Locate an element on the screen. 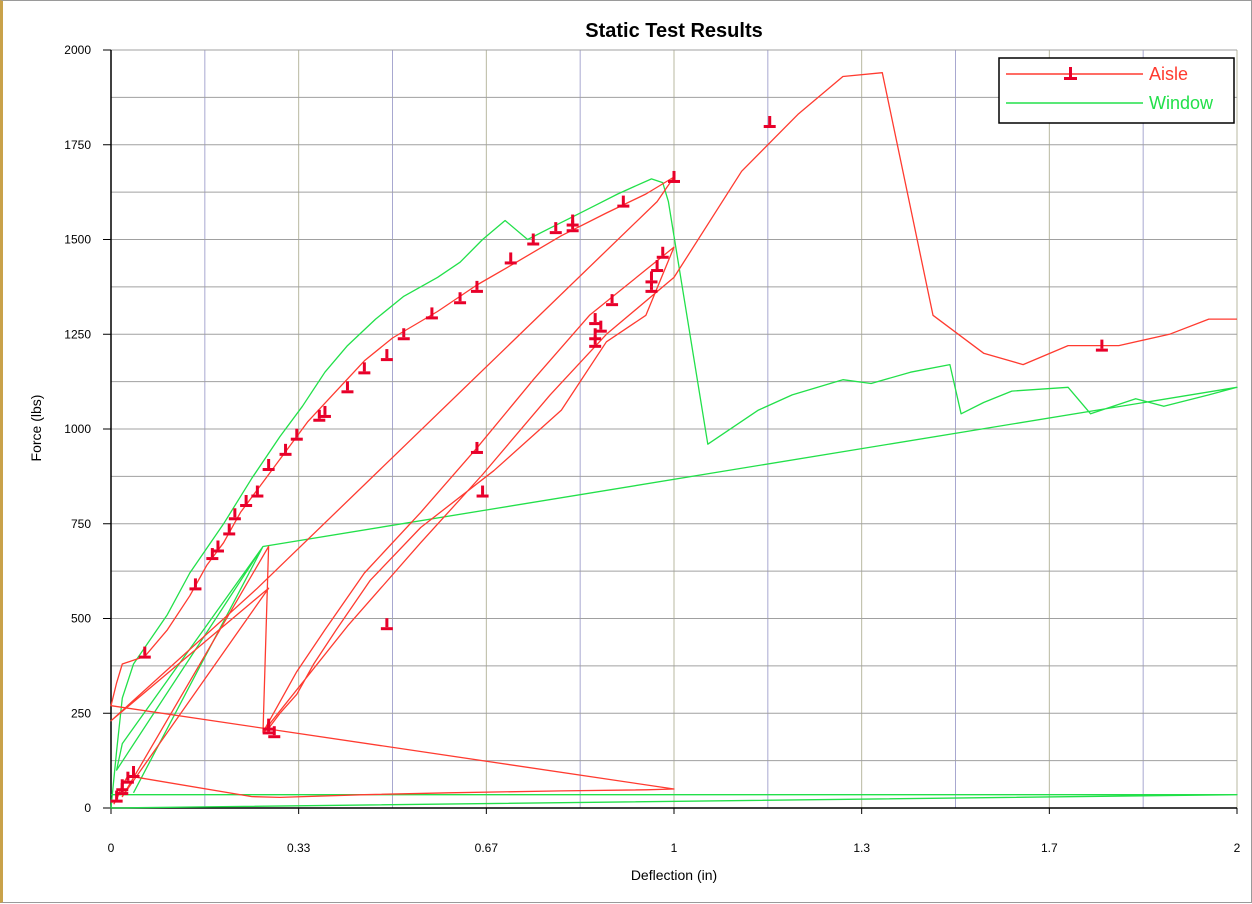  x-tick-label: 1.7 is located at coordinates (1049, 848).